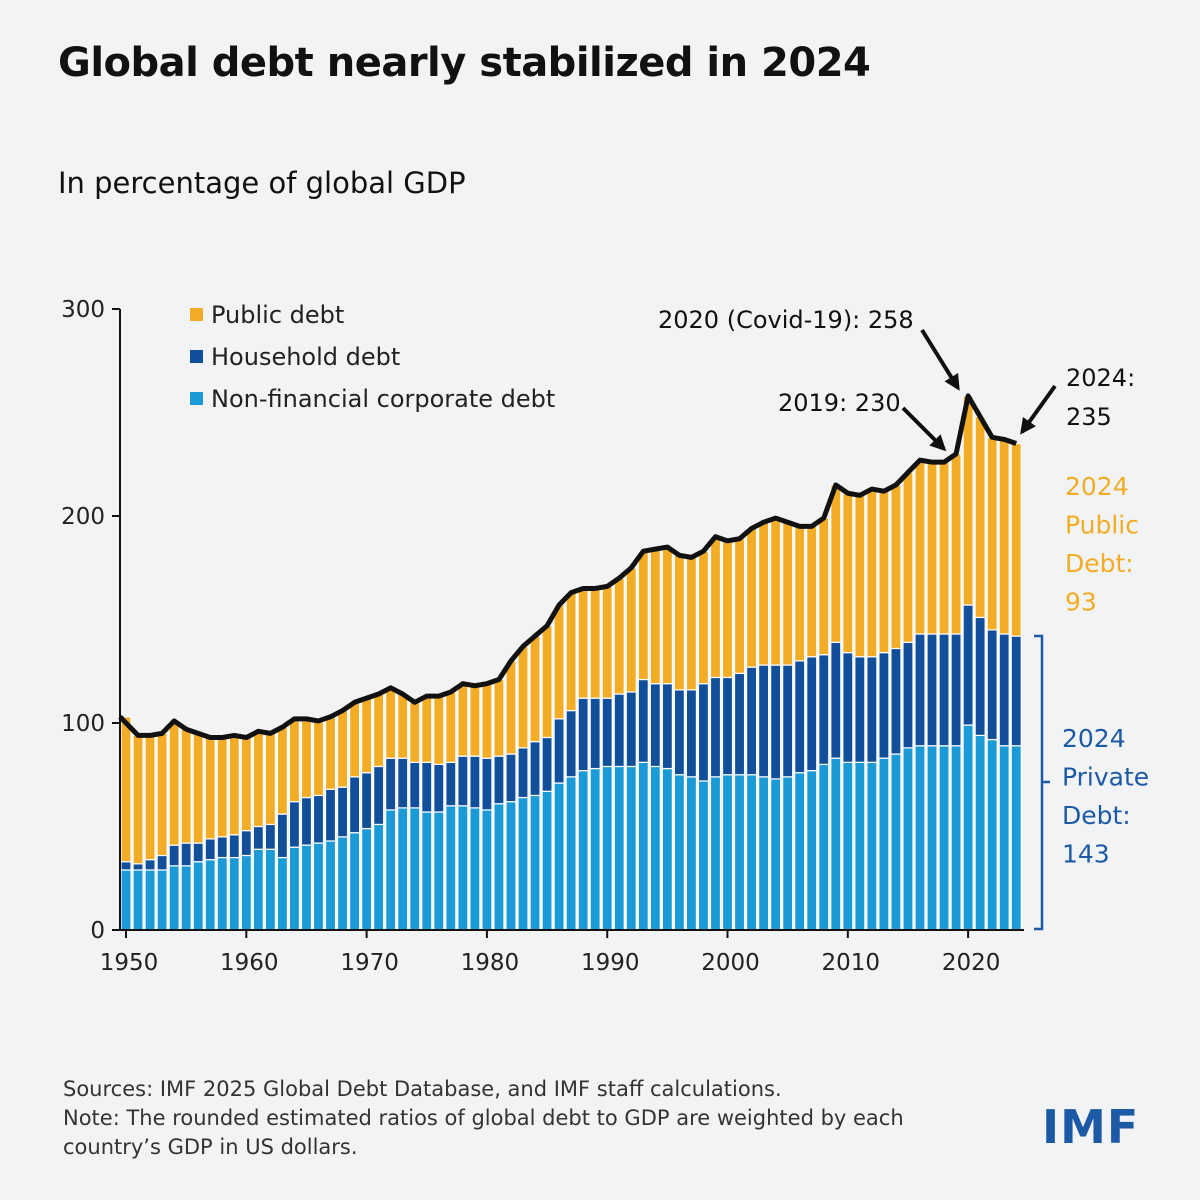  Describe the element at coordinates (270, 836) in the screenshot. I see `bar-household-debt-1962` at that location.